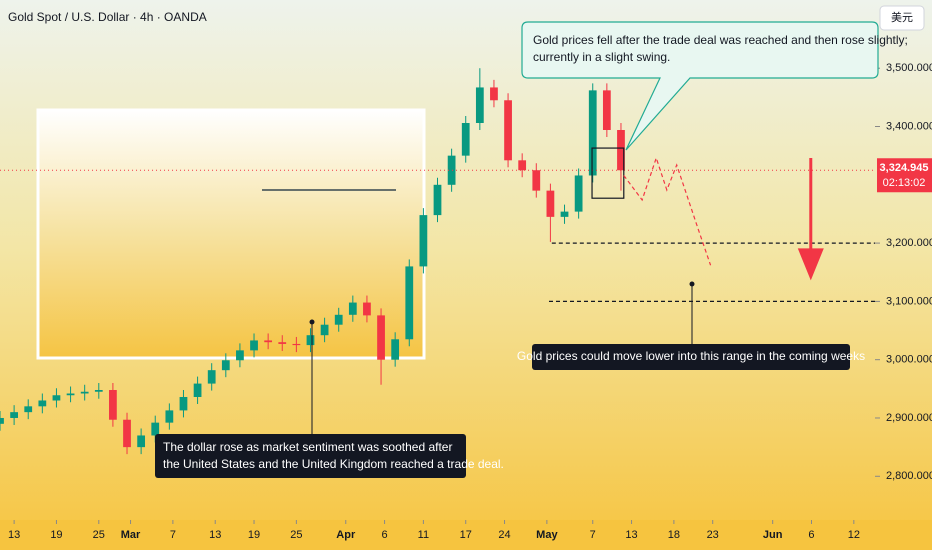 Image resolution: width=932 pixels, height=555 pixels. What do you see at coordinates (608, 173) in the screenshot?
I see `highlight-box` at bounding box center [608, 173].